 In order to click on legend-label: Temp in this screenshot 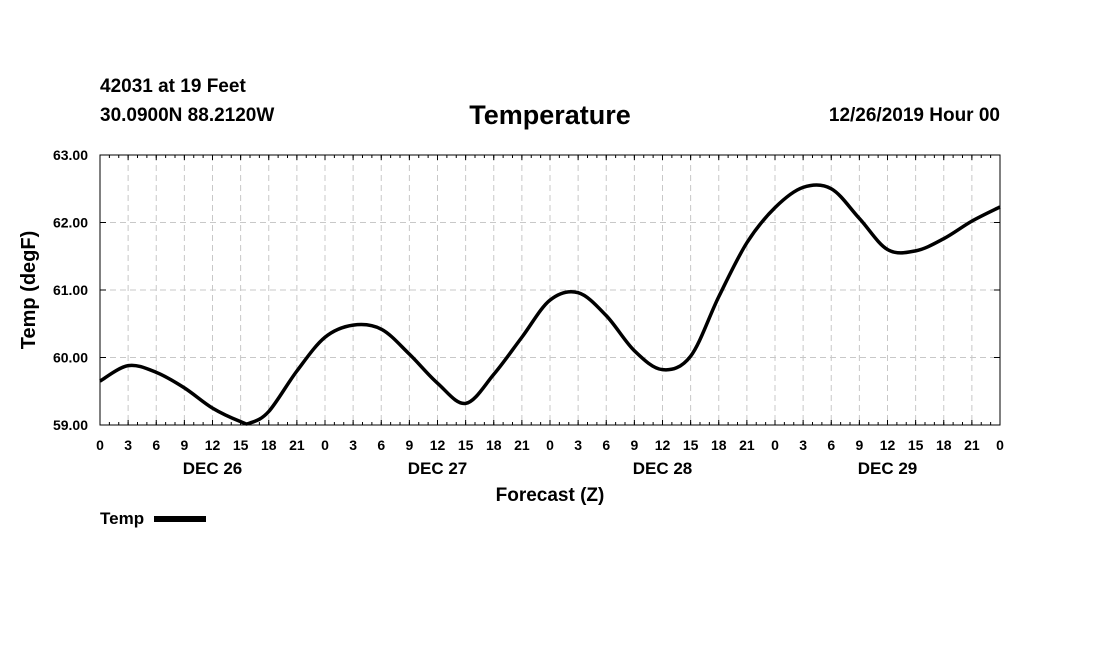, I will do `click(122, 518)`.